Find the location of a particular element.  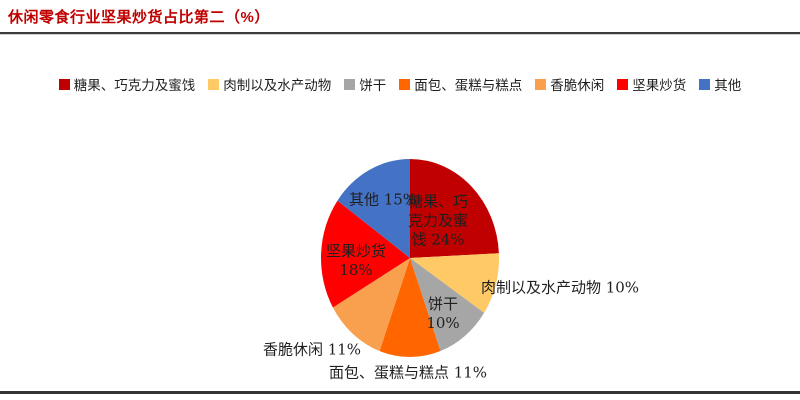

legend-item-6: 坚果炒货 is located at coordinates (651, 84).